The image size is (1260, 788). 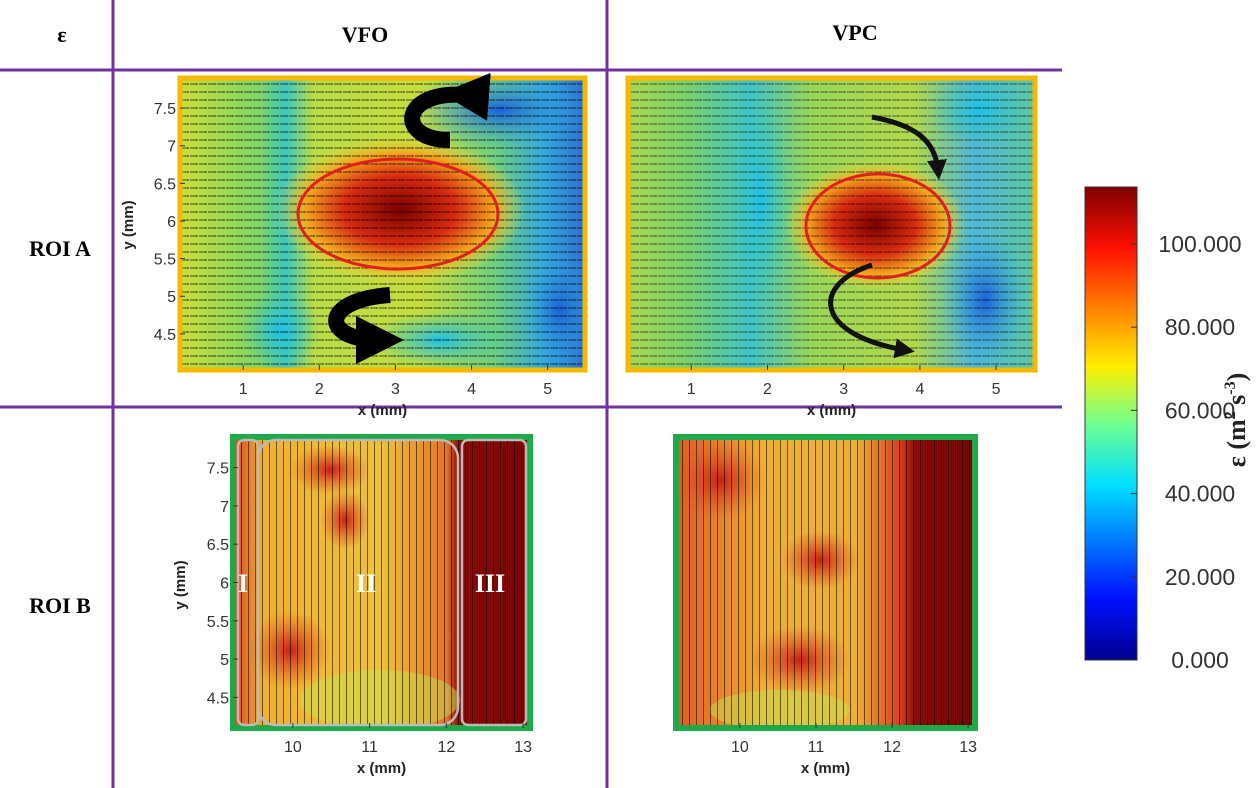 I want to click on colorbar-tick-label: 20.000, so click(x=1200, y=577).